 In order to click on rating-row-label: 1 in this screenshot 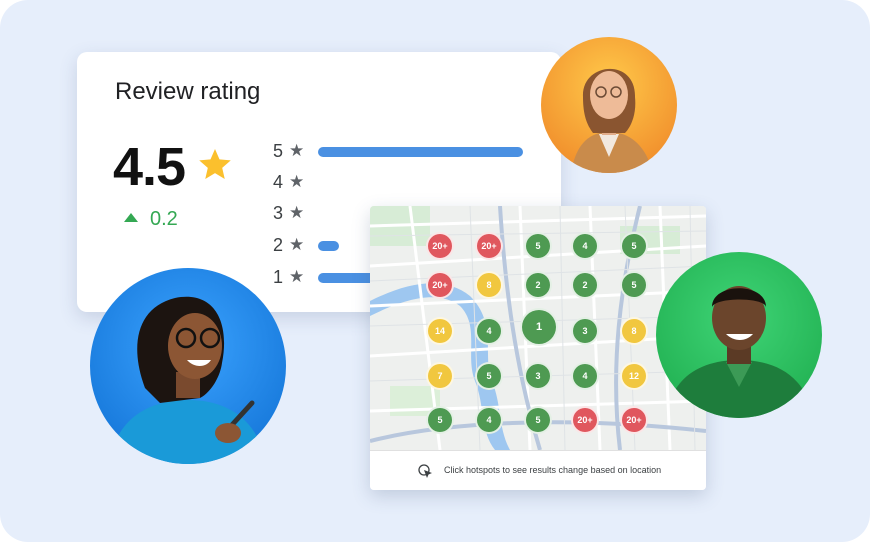, I will do `click(278, 277)`.